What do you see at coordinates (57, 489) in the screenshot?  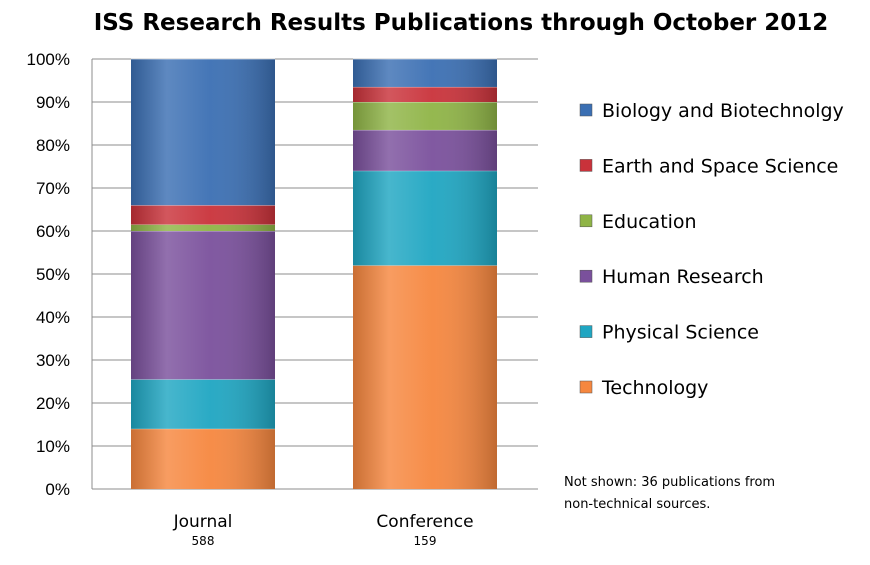 I see `y-tick-label: 0%` at bounding box center [57, 489].